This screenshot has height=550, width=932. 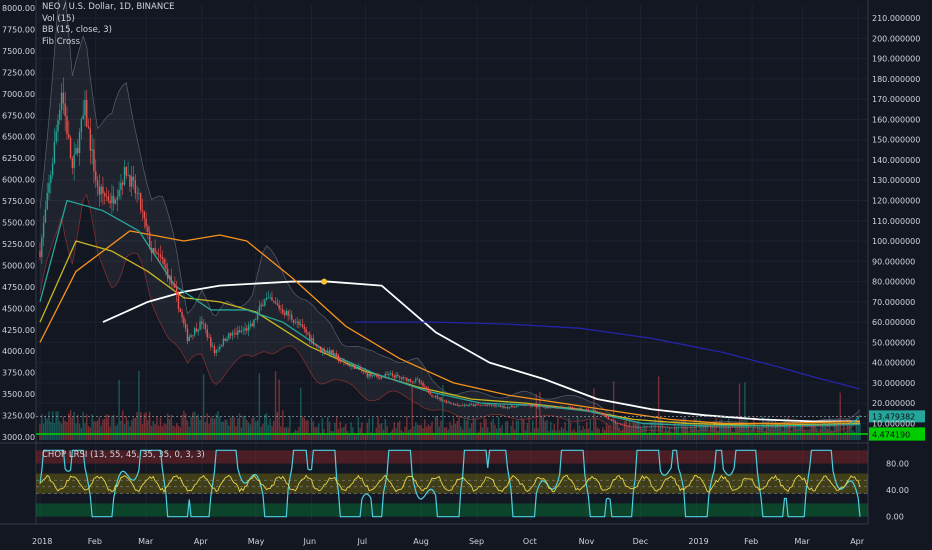 What do you see at coordinates (310, 541) in the screenshot?
I see `time-axis-tick: Jun` at bounding box center [310, 541].